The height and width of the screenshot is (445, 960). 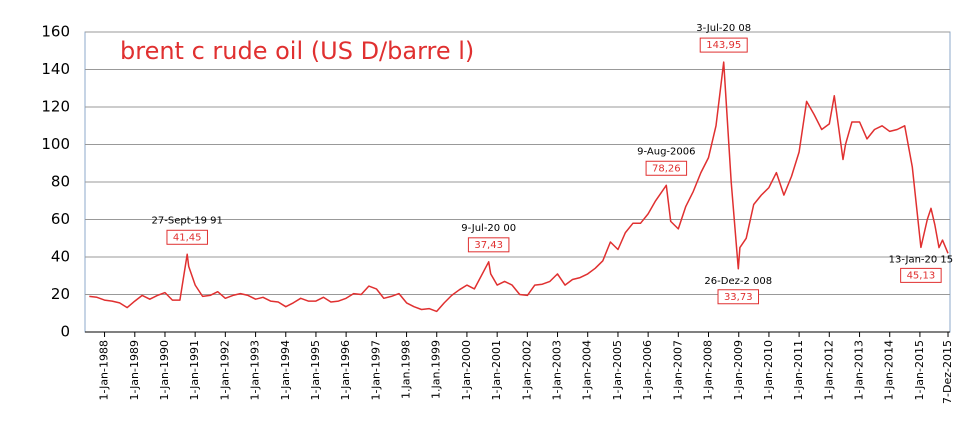 I want to click on x-tick-label: 1-Jan-1991, so click(x=194, y=370).